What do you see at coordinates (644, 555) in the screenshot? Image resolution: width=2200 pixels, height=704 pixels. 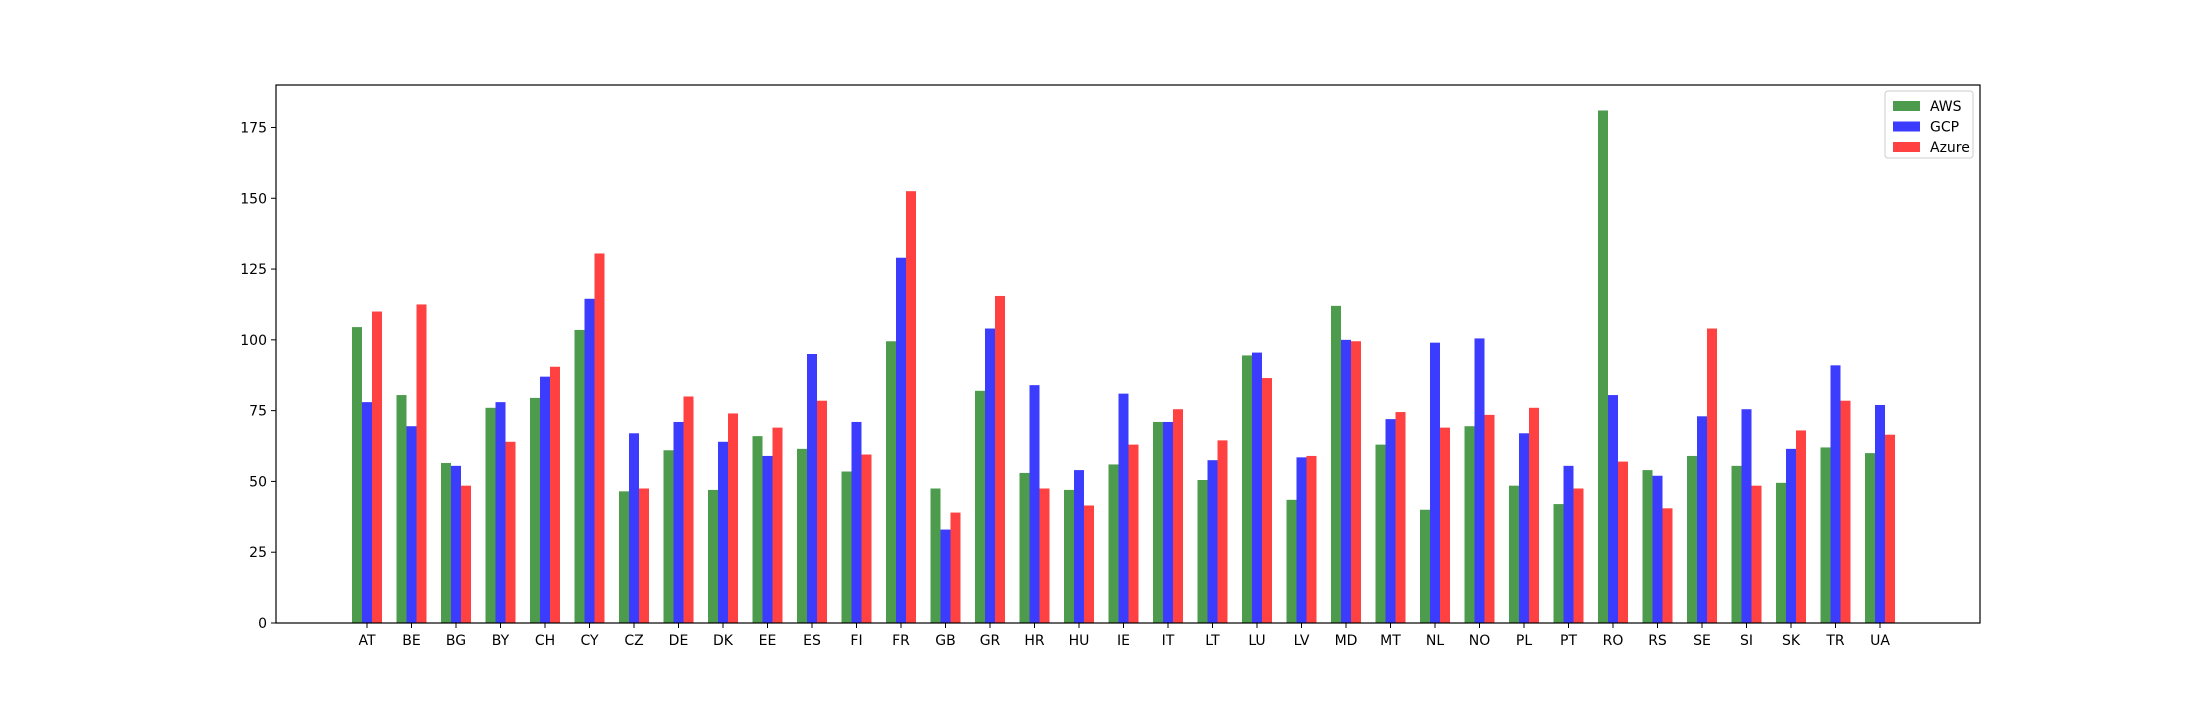 I see `bar-azure-cz` at bounding box center [644, 555].